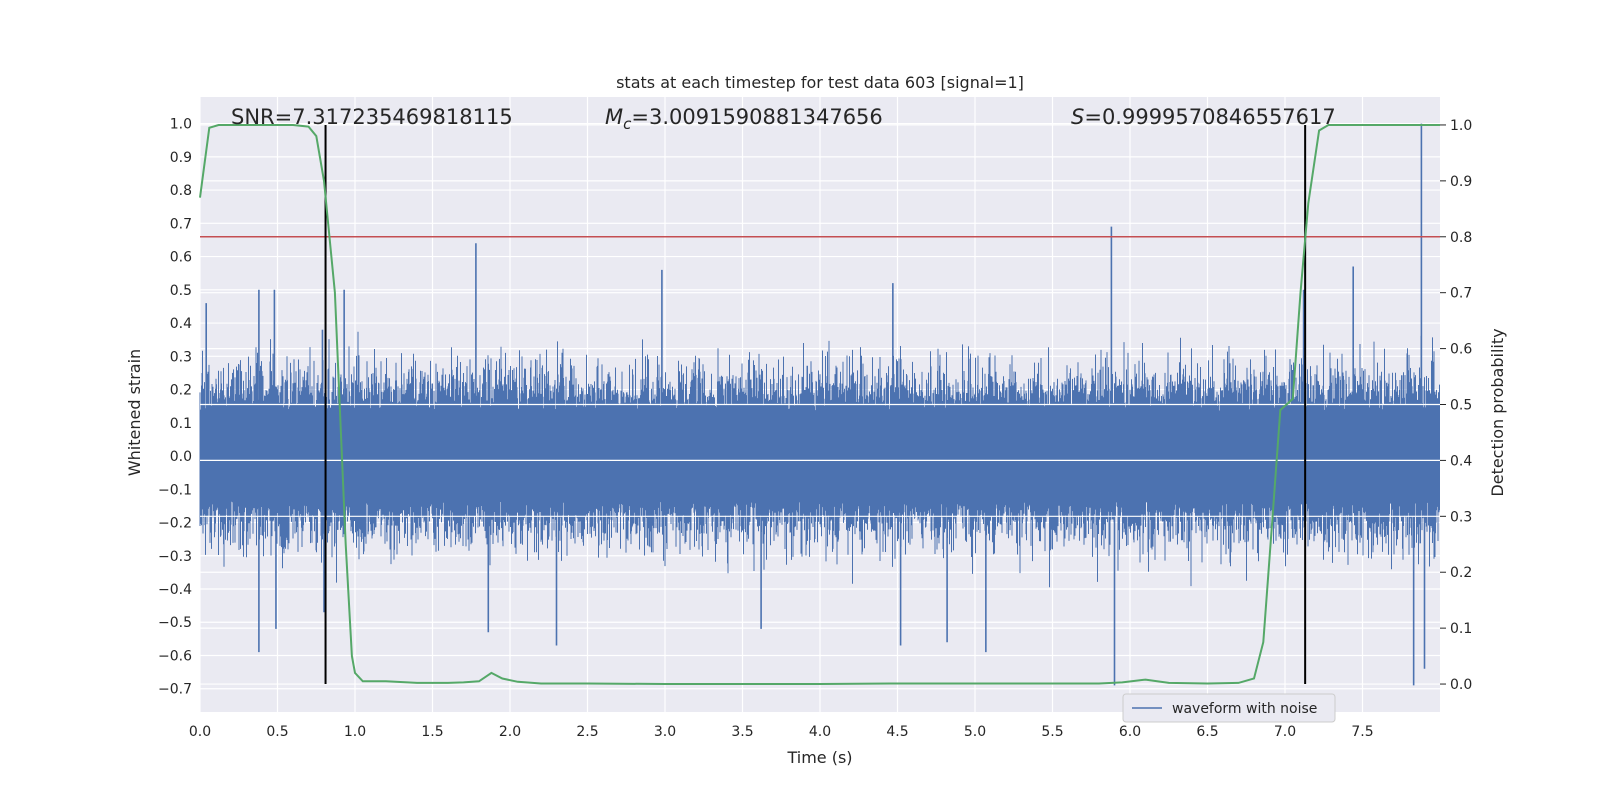  What do you see at coordinates (1461, 573) in the screenshot?
I see `y-right-tick-label: 0.2` at bounding box center [1461, 573].